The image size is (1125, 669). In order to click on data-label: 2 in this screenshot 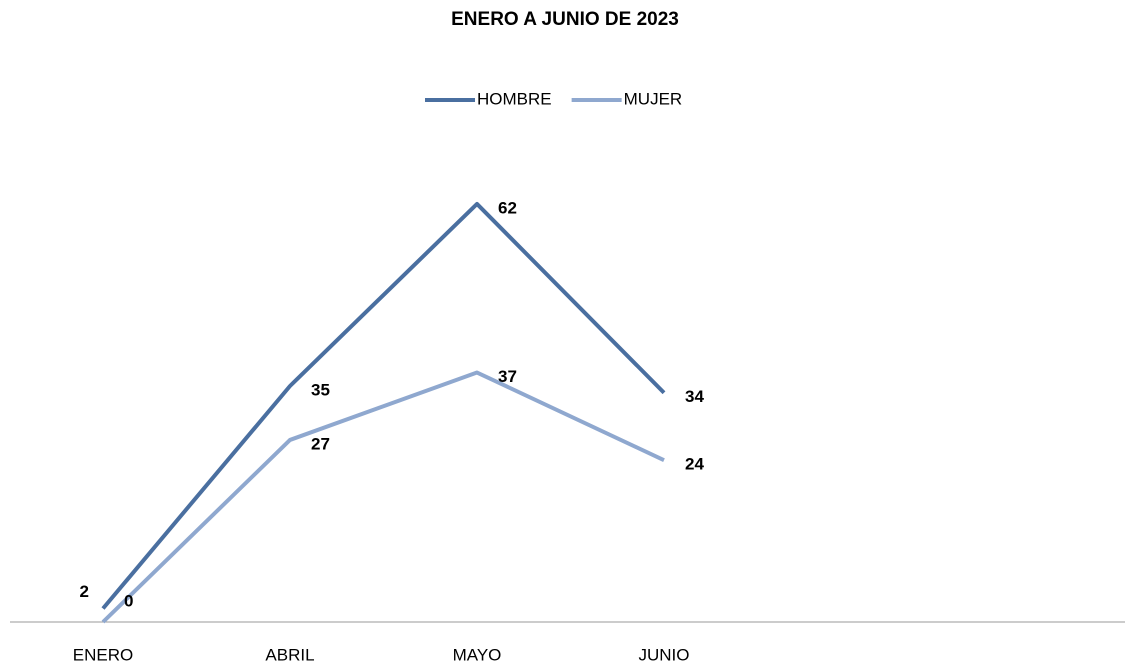, I will do `click(84, 591)`.